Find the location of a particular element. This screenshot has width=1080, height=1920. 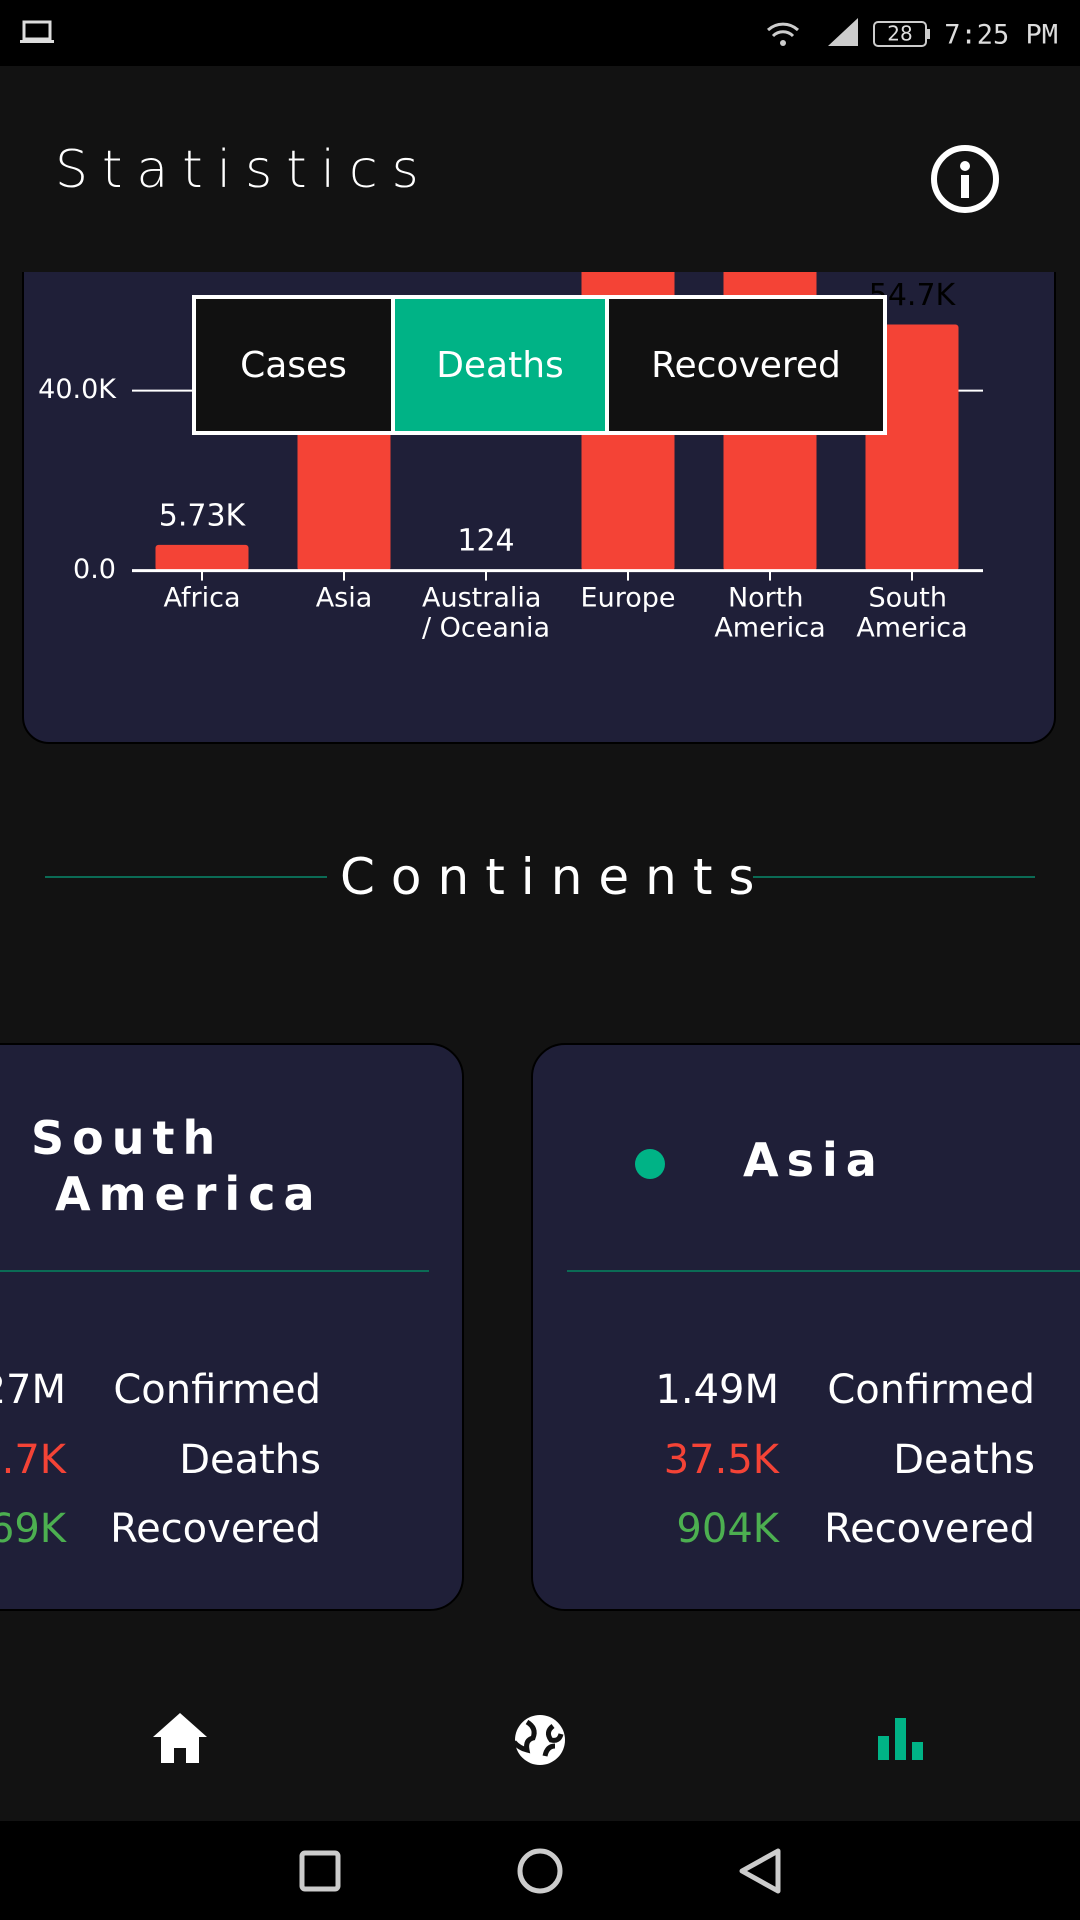

x-tick-label: Australia / Oceania is located at coordinates (486, 612).